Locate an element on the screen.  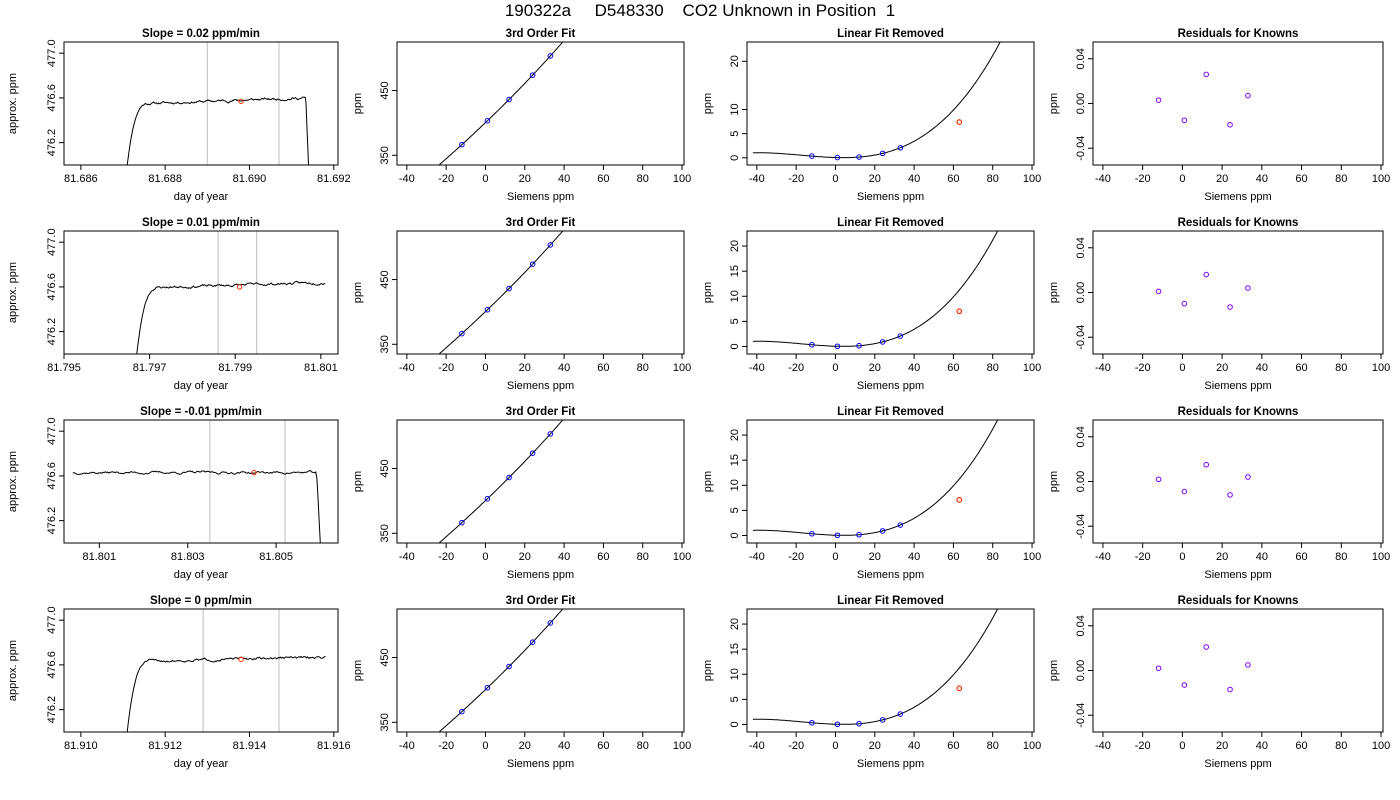
x-tick-label: 81.914 is located at coordinates (250, 746).